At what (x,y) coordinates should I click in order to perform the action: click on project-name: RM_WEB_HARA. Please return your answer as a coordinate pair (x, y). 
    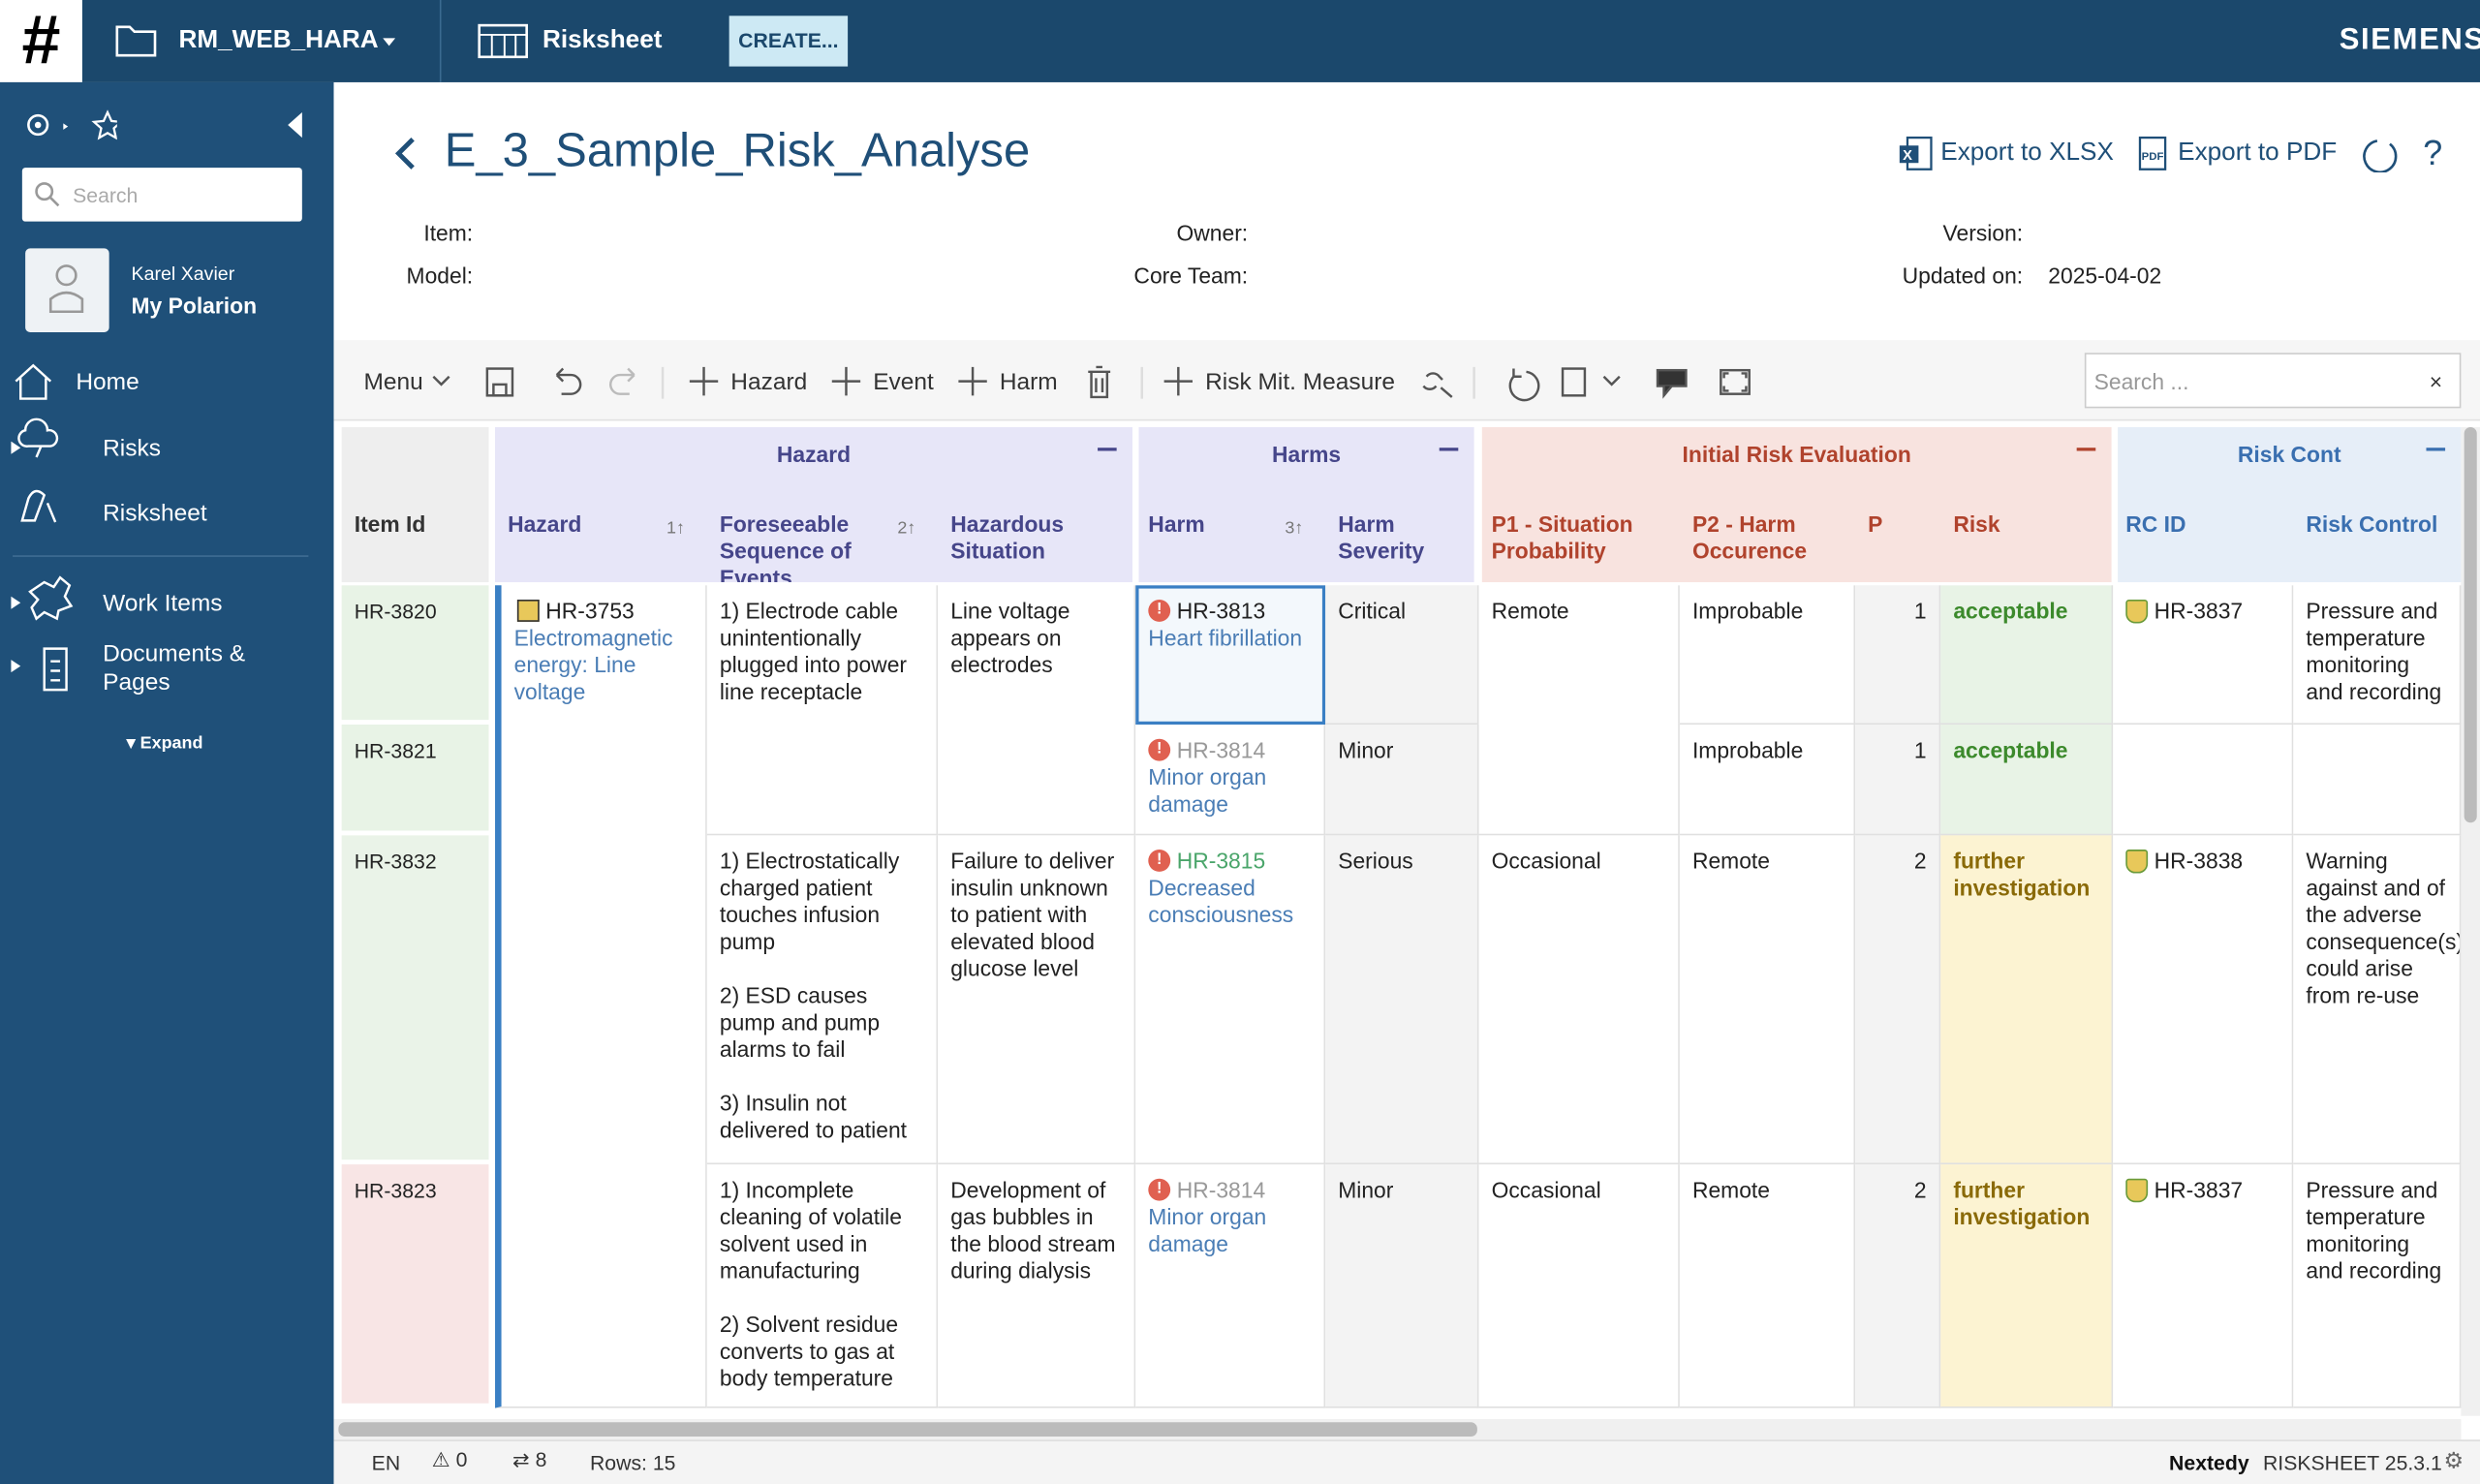
    Looking at the image, I should click on (278, 40).